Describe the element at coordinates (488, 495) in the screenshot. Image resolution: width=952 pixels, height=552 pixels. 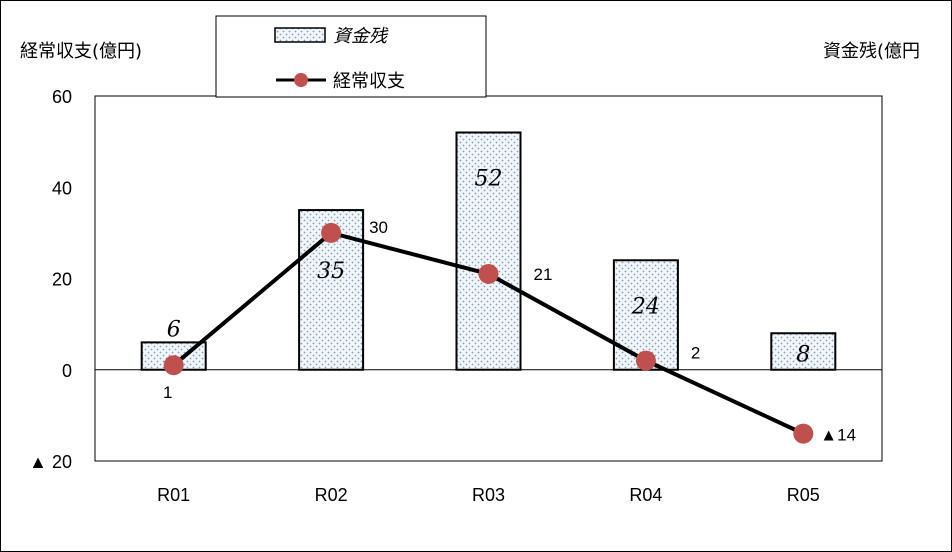
I see `x-tick-label: R03` at that location.